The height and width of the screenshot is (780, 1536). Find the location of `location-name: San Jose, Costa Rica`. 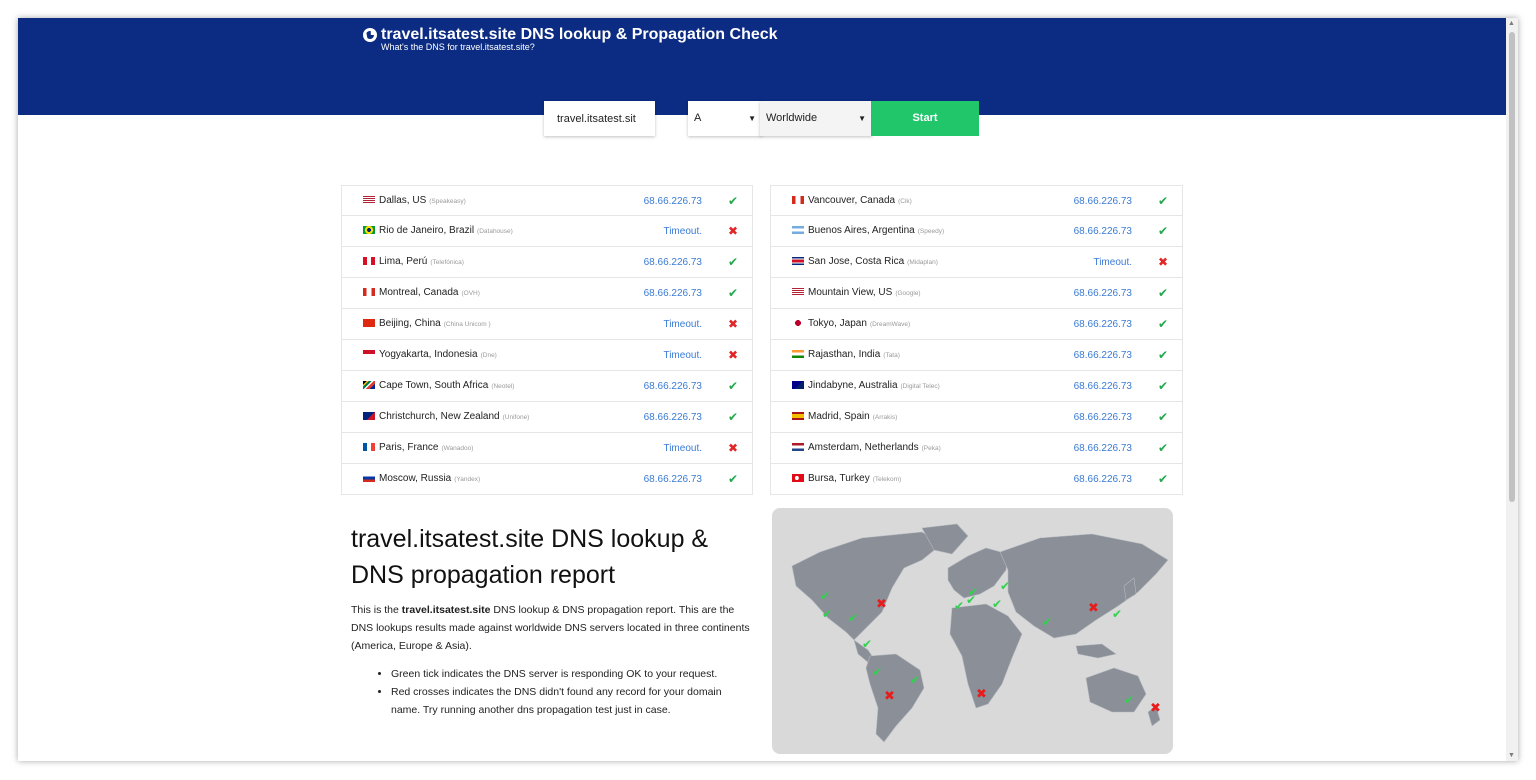

location-name: San Jose, Costa Rica is located at coordinates (856, 261).